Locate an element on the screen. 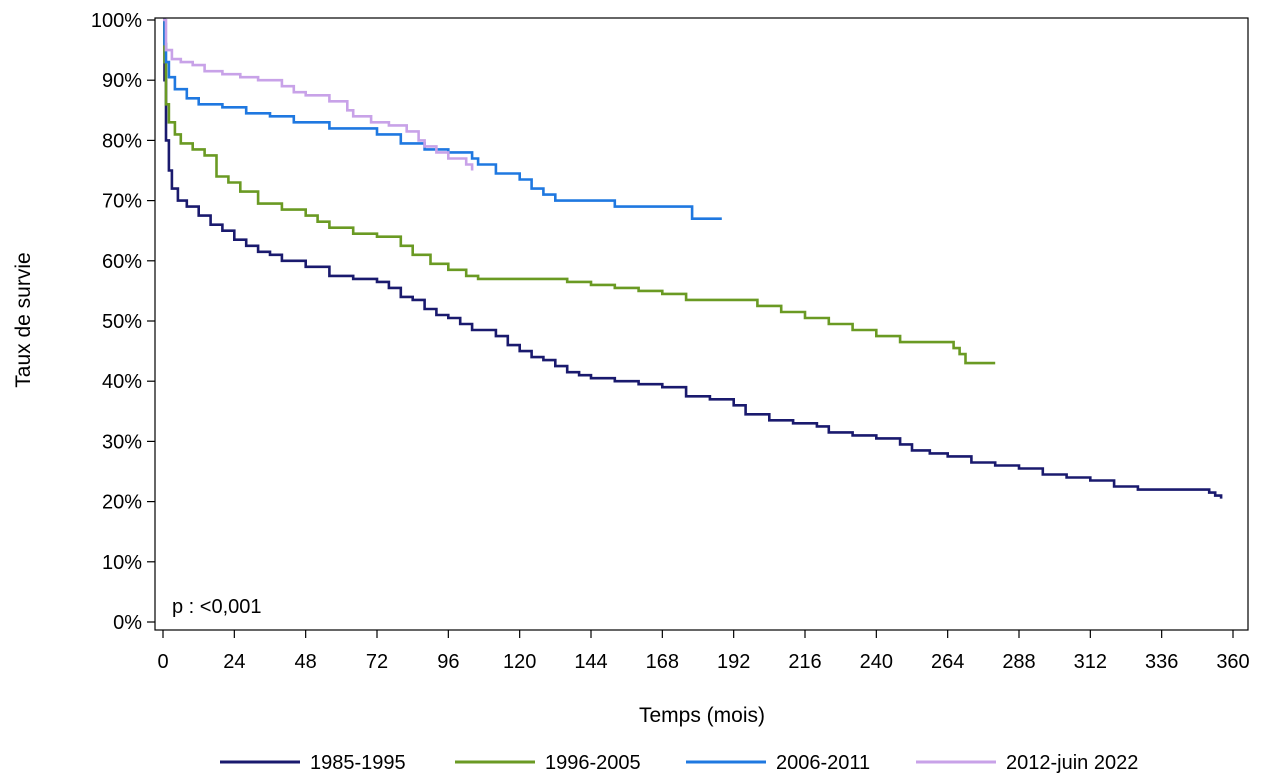 This screenshot has height=778, width=1269. x-tick-label: 144 is located at coordinates (590, 662).